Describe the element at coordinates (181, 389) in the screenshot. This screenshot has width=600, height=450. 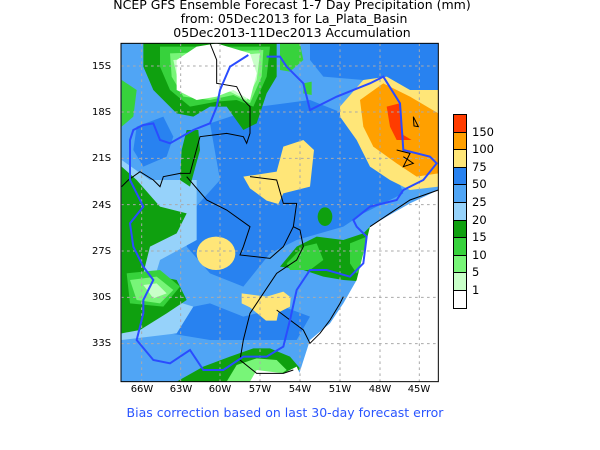
I see `lon-label-63w: 63W` at that location.